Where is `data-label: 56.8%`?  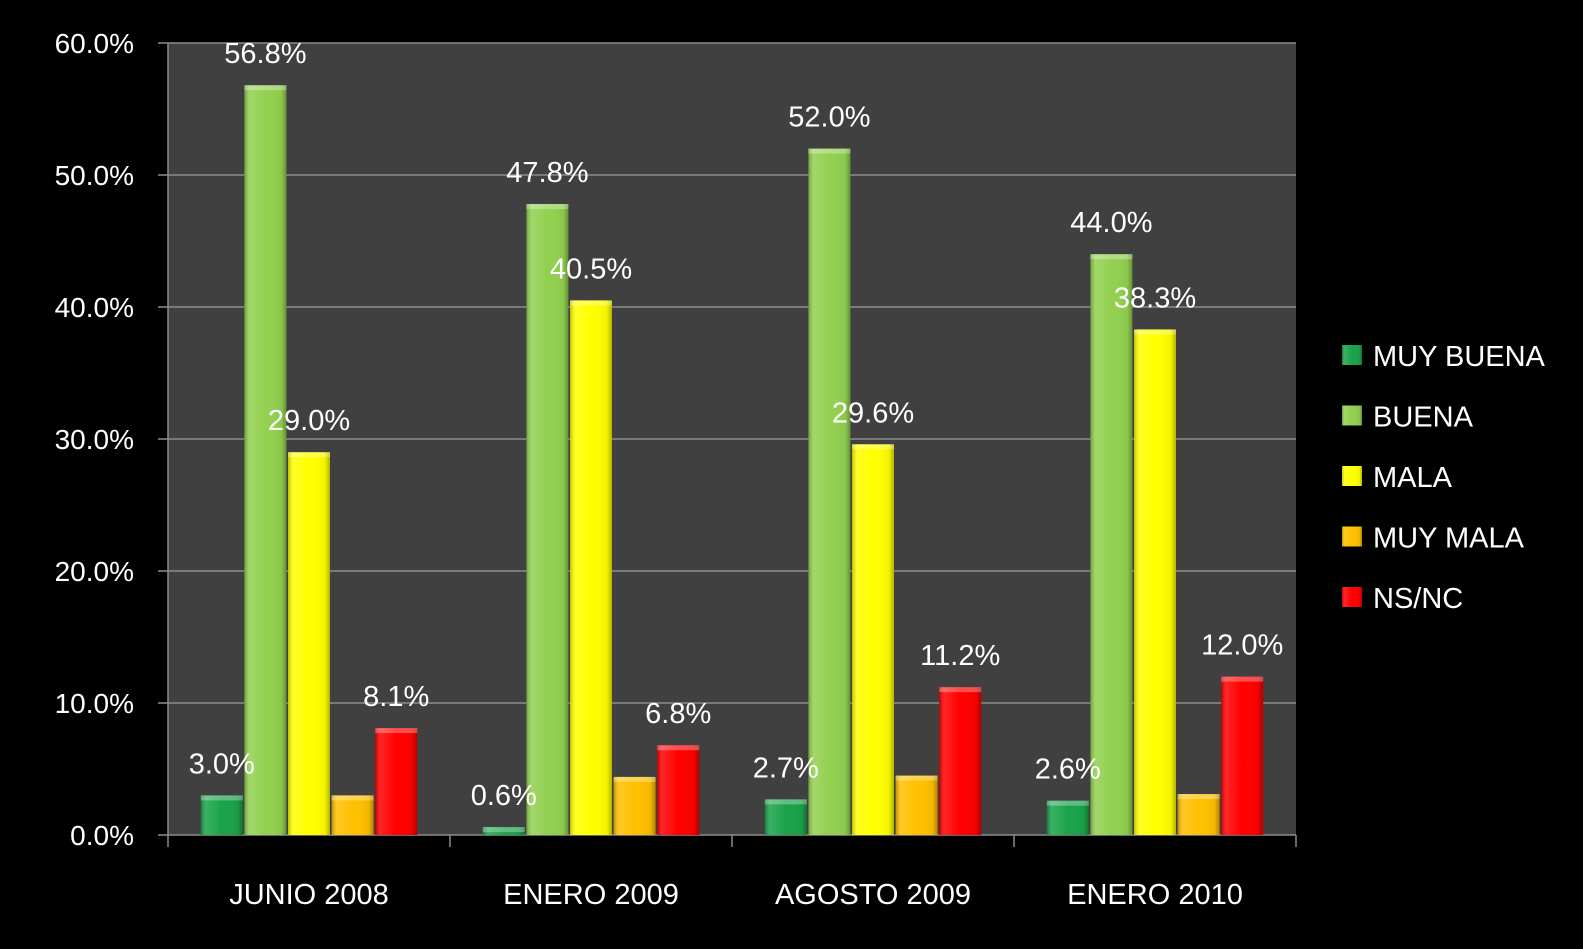
data-label: 56.8% is located at coordinates (265, 54).